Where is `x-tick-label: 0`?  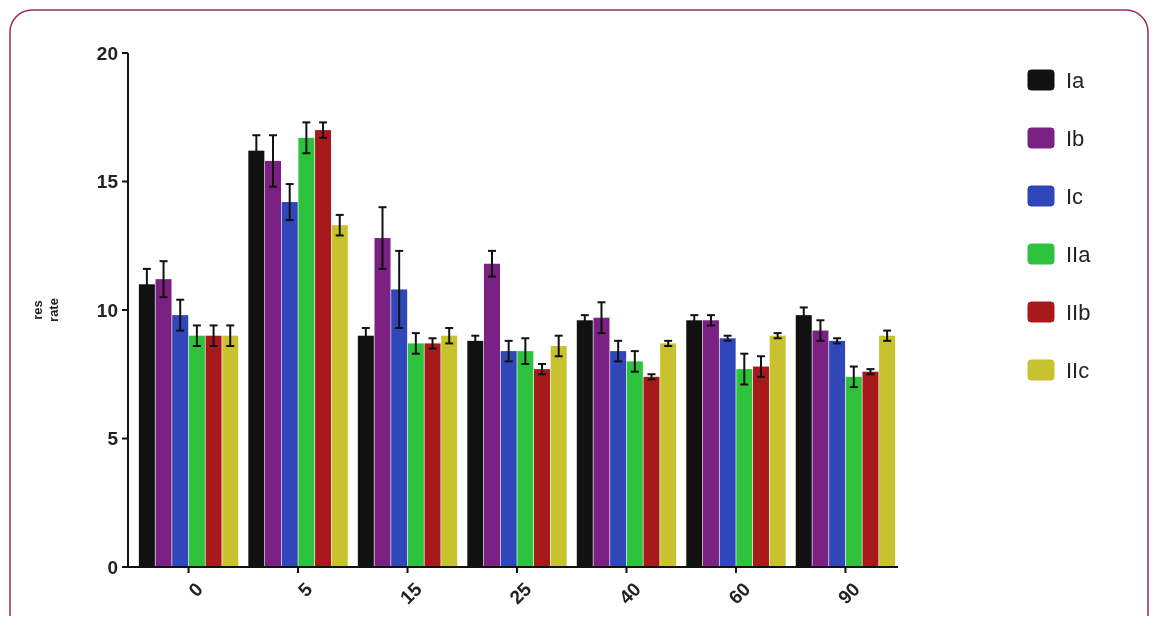 x-tick-label: 0 is located at coordinates (195, 589).